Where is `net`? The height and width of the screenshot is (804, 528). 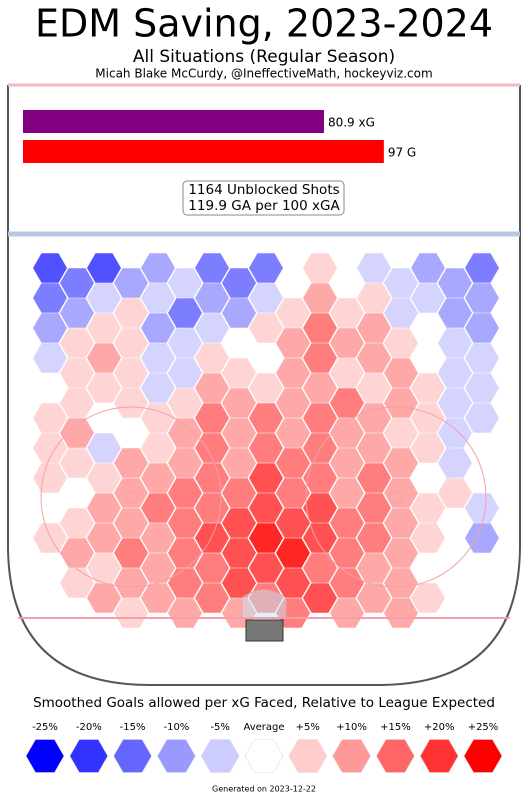 net is located at coordinates (264, 630).